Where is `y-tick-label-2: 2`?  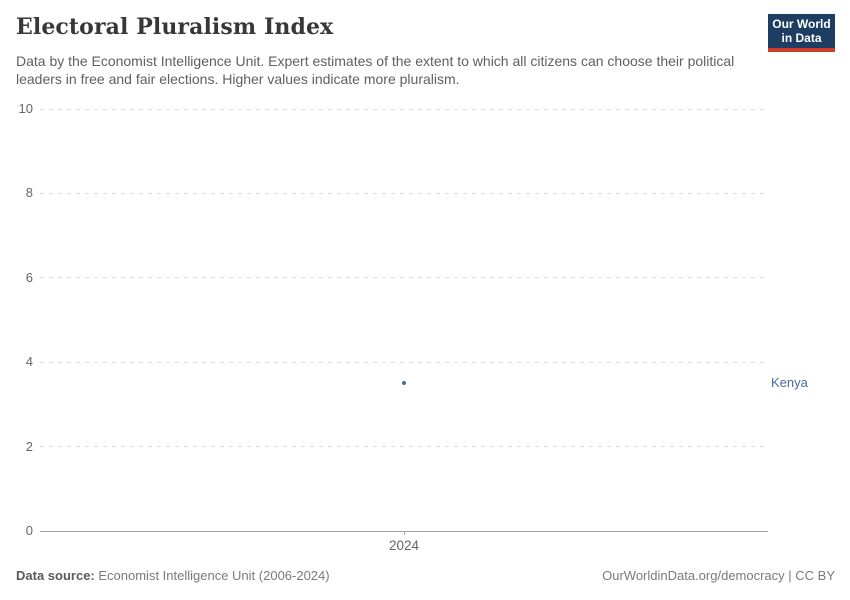
y-tick-label-2: 2 is located at coordinates (29, 446).